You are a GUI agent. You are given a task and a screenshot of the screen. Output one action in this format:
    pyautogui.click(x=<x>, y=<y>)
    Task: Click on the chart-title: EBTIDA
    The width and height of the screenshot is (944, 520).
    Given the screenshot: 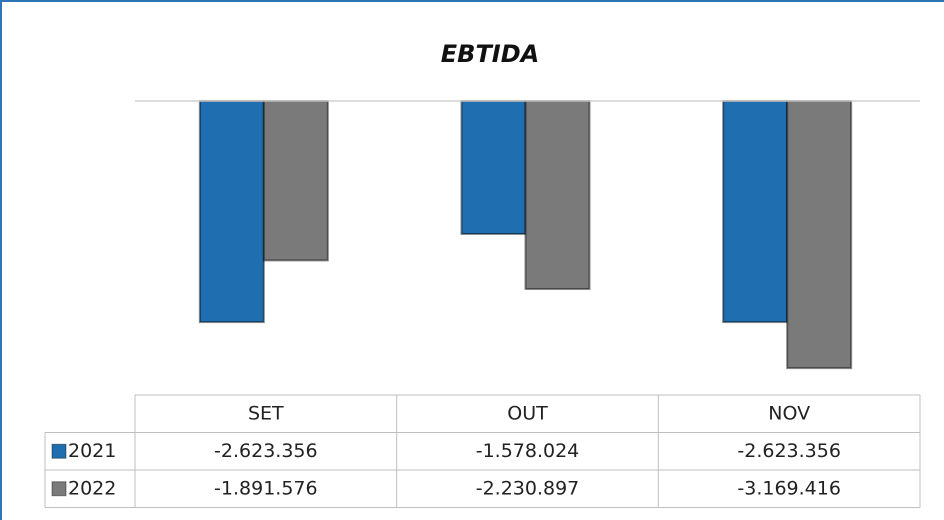 What is the action you would take?
    pyautogui.click(x=490, y=54)
    